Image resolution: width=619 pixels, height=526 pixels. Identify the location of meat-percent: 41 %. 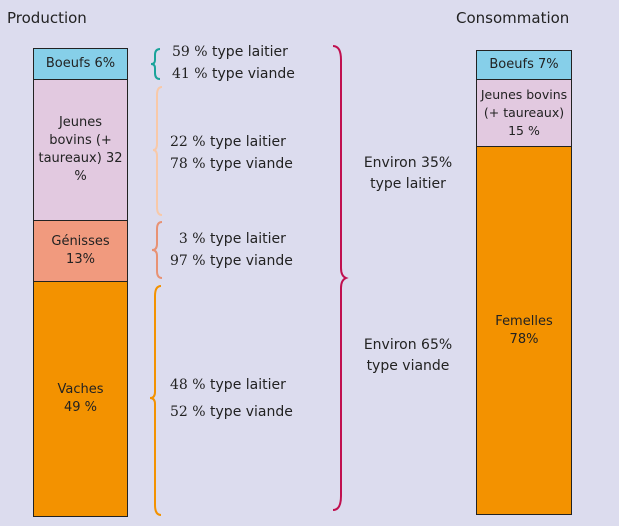
(190, 74).